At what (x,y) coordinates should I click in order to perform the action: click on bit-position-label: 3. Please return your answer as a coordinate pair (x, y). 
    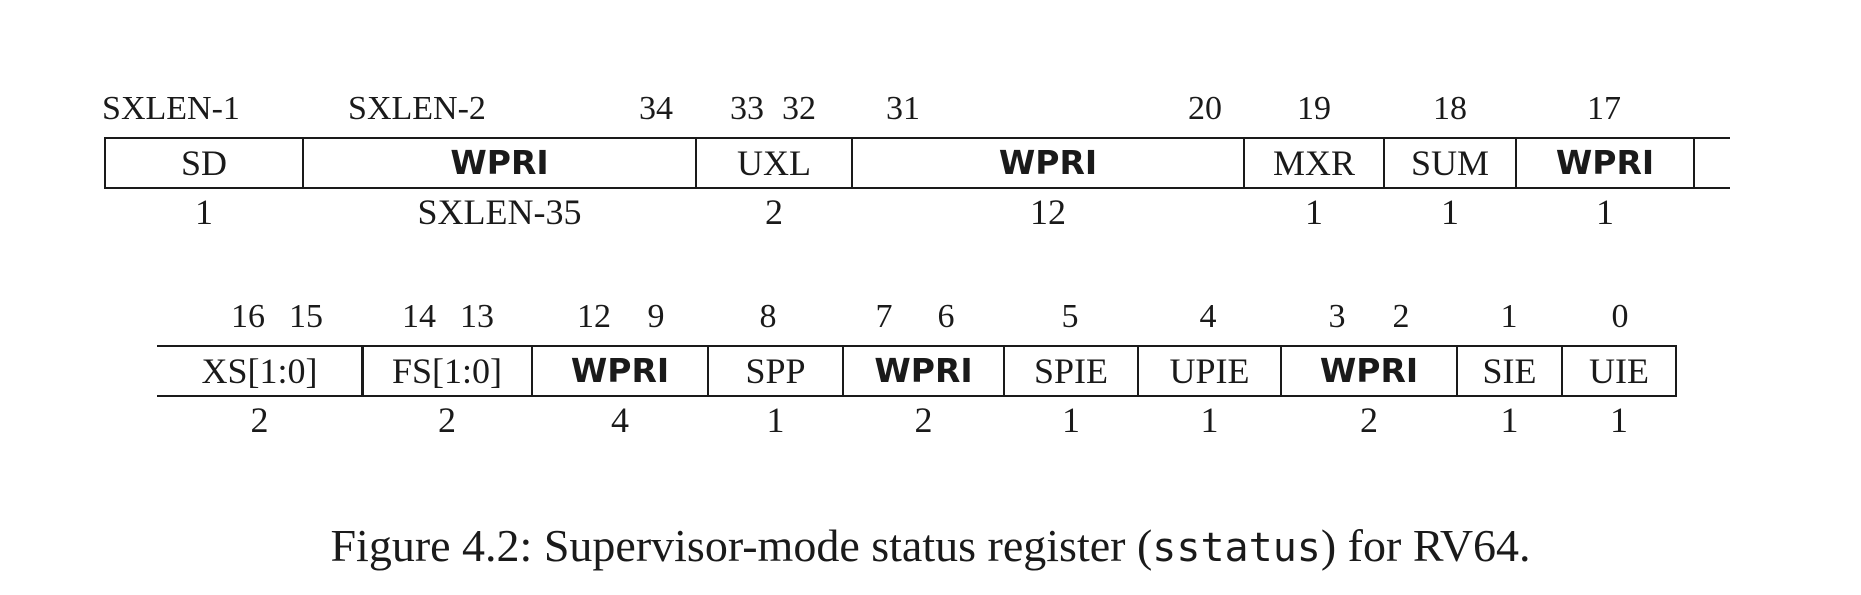
    Looking at the image, I should click on (1337, 316).